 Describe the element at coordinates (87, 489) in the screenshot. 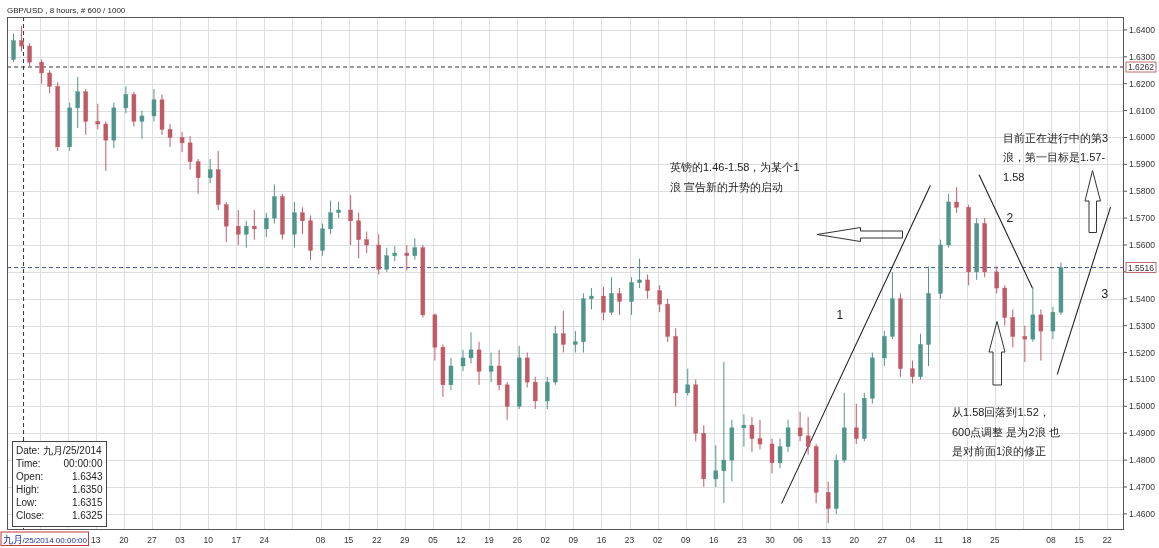

I see `annotation: 1.6350` at that location.